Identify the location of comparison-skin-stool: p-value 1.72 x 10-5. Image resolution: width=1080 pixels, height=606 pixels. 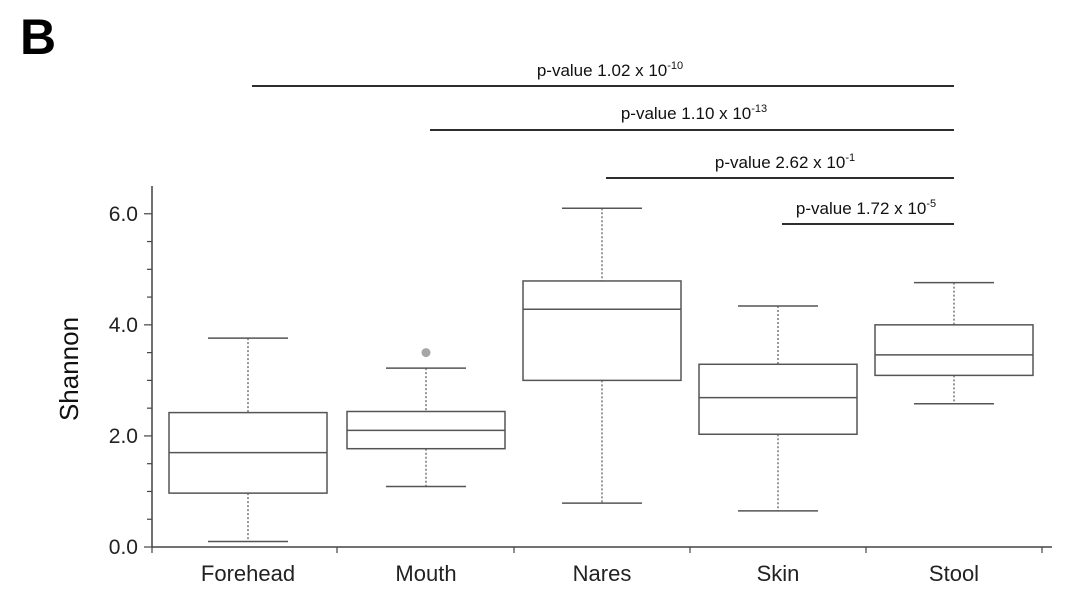
(868, 211).